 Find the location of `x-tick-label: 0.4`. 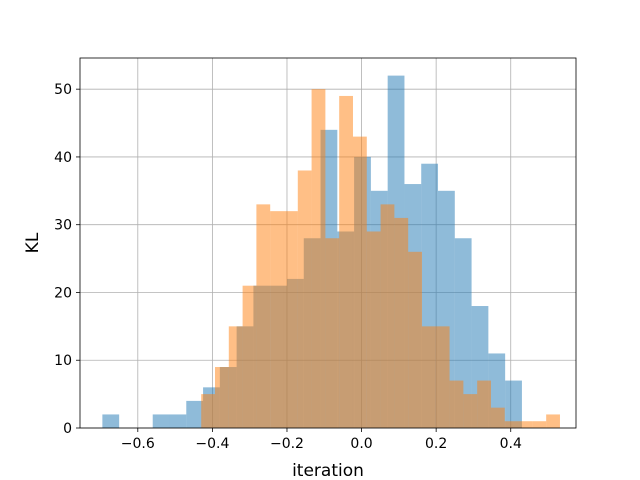

x-tick-label: 0.4 is located at coordinates (511, 444).